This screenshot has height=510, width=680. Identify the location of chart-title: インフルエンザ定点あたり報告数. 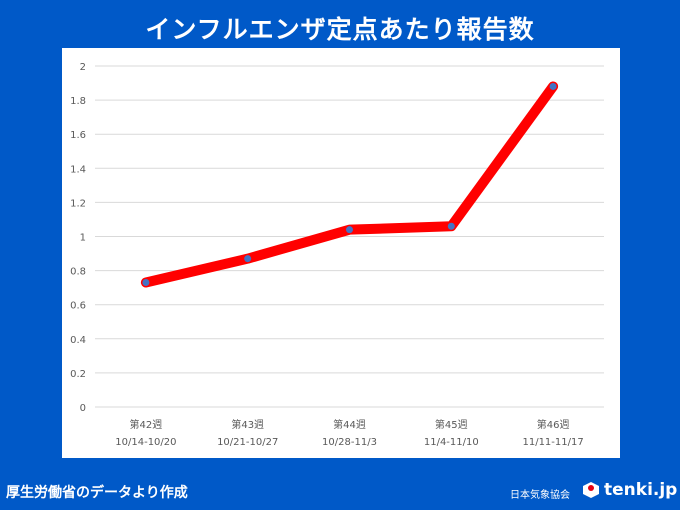
(340, 29).